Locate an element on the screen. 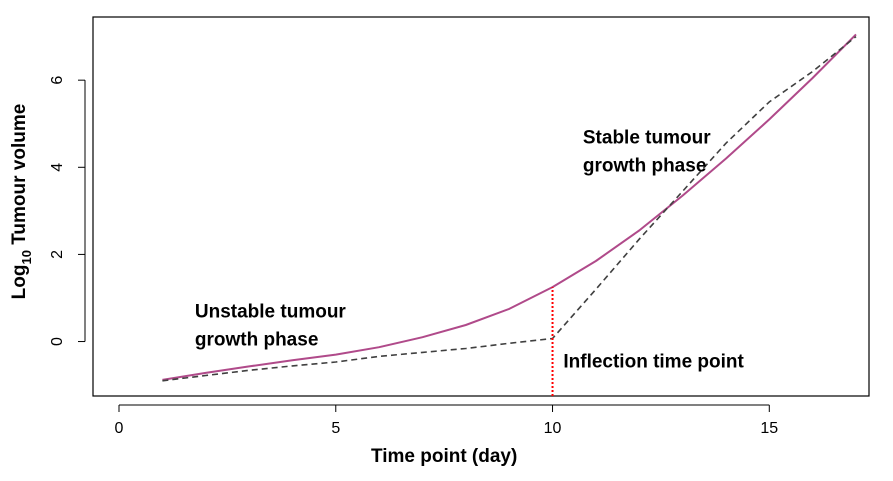  annotation-line: Stable tumour is located at coordinates (647, 137).